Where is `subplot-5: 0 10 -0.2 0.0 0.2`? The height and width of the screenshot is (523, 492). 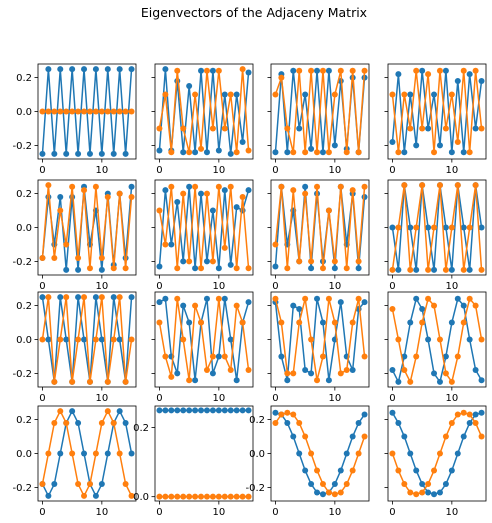
subplot-5: 0 10 -0.2 0.0 0.2 is located at coordinates (74, 235).